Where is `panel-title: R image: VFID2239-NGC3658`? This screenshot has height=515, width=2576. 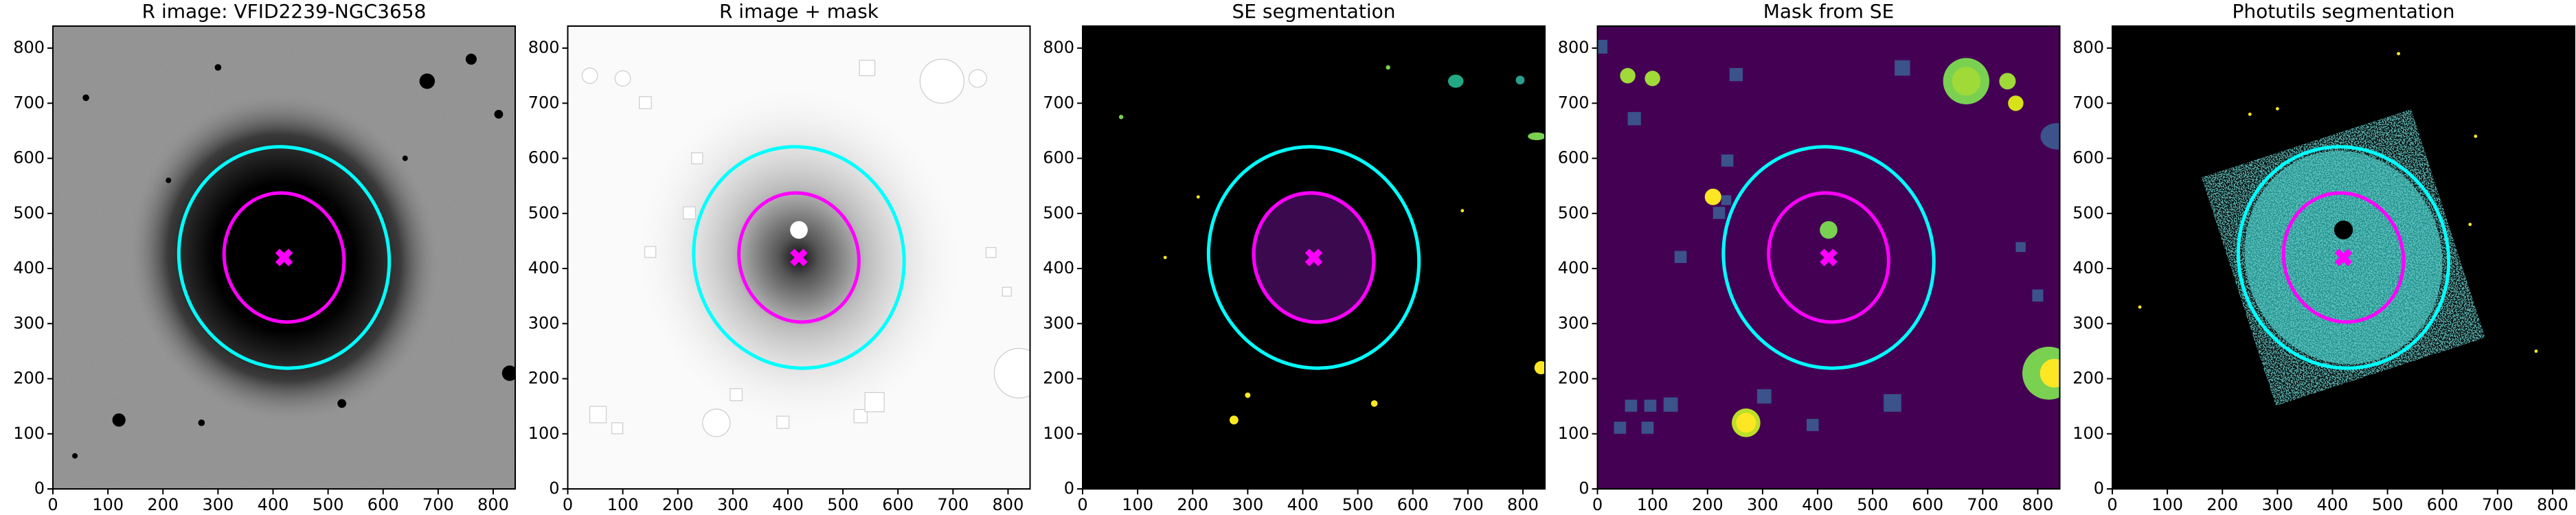 panel-title: R image: VFID2239-NGC3658 is located at coordinates (284, 11).